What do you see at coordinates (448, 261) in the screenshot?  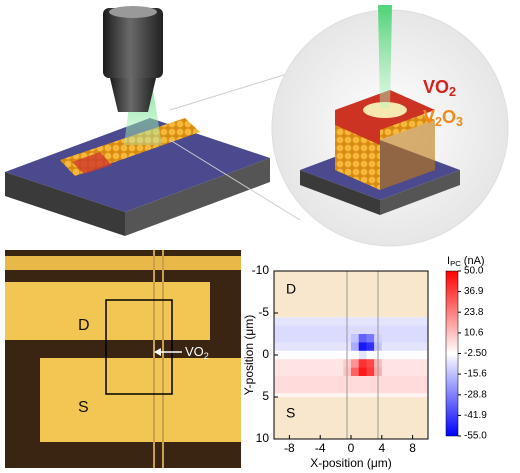 I see `label-part: I` at bounding box center [448, 261].